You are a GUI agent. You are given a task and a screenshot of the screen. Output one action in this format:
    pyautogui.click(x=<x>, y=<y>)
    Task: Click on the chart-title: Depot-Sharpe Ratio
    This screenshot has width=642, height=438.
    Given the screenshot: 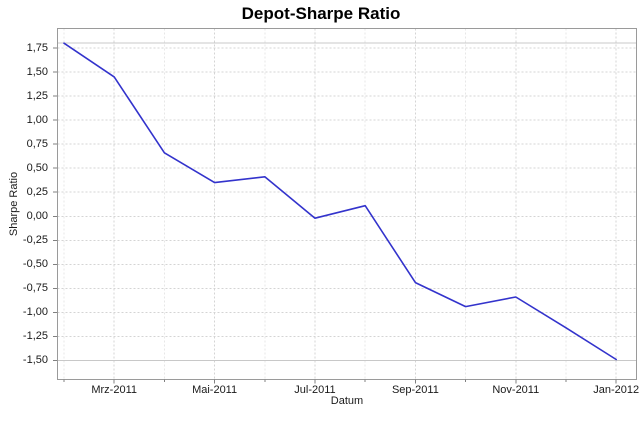 What is the action you would take?
    pyautogui.click(x=321, y=13)
    